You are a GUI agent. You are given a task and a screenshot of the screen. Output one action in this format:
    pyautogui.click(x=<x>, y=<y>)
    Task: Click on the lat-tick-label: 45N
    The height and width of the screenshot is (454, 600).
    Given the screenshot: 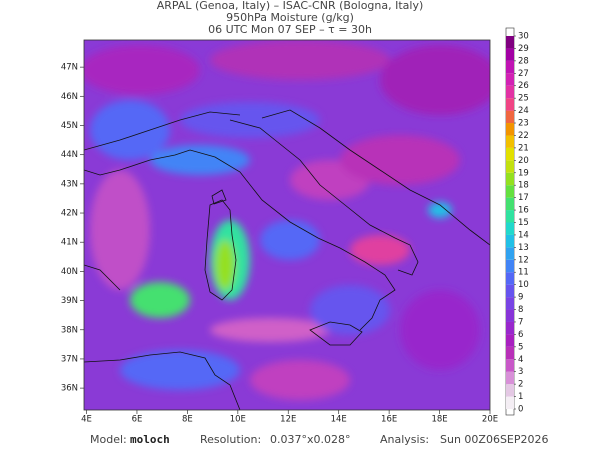 What is the action you would take?
    pyautogui.click(x=69, y=126)
    